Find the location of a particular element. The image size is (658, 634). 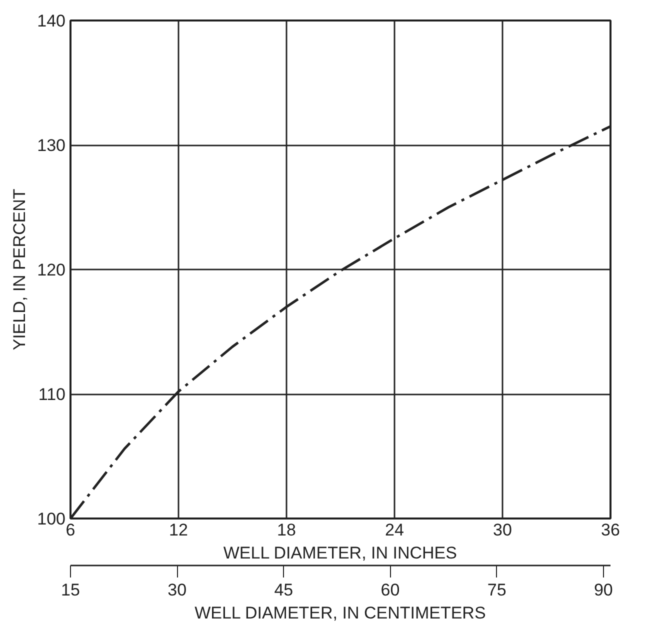

x2-tick-label: 30 is located at coordinates (177, 590).